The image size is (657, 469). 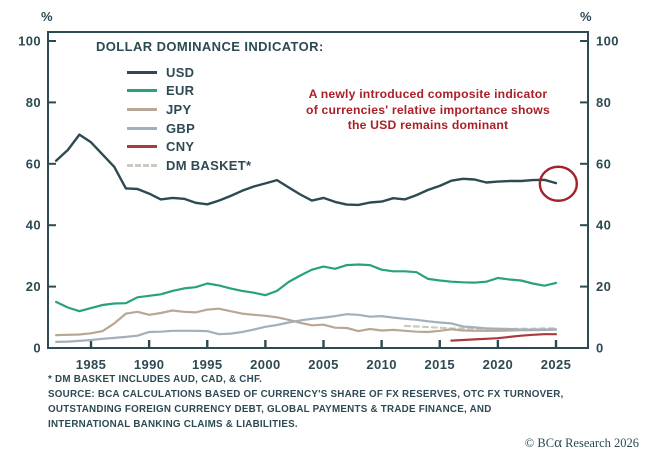 What do you see at coordinates (428, 94) in the screenshot?
I see `annotation-line: A newly introduced composite indicator` at bounding box center [428, 94].